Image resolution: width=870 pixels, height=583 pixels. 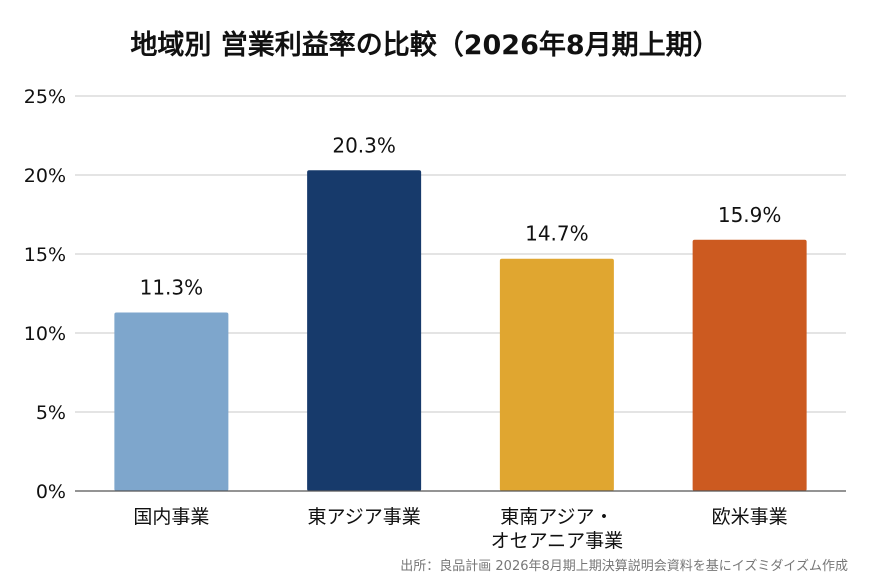 What do you see at coordinates (556, 517) in the screenshot?
I see `category-label-line: 東南アジア・` at bounding box center [556, 517].